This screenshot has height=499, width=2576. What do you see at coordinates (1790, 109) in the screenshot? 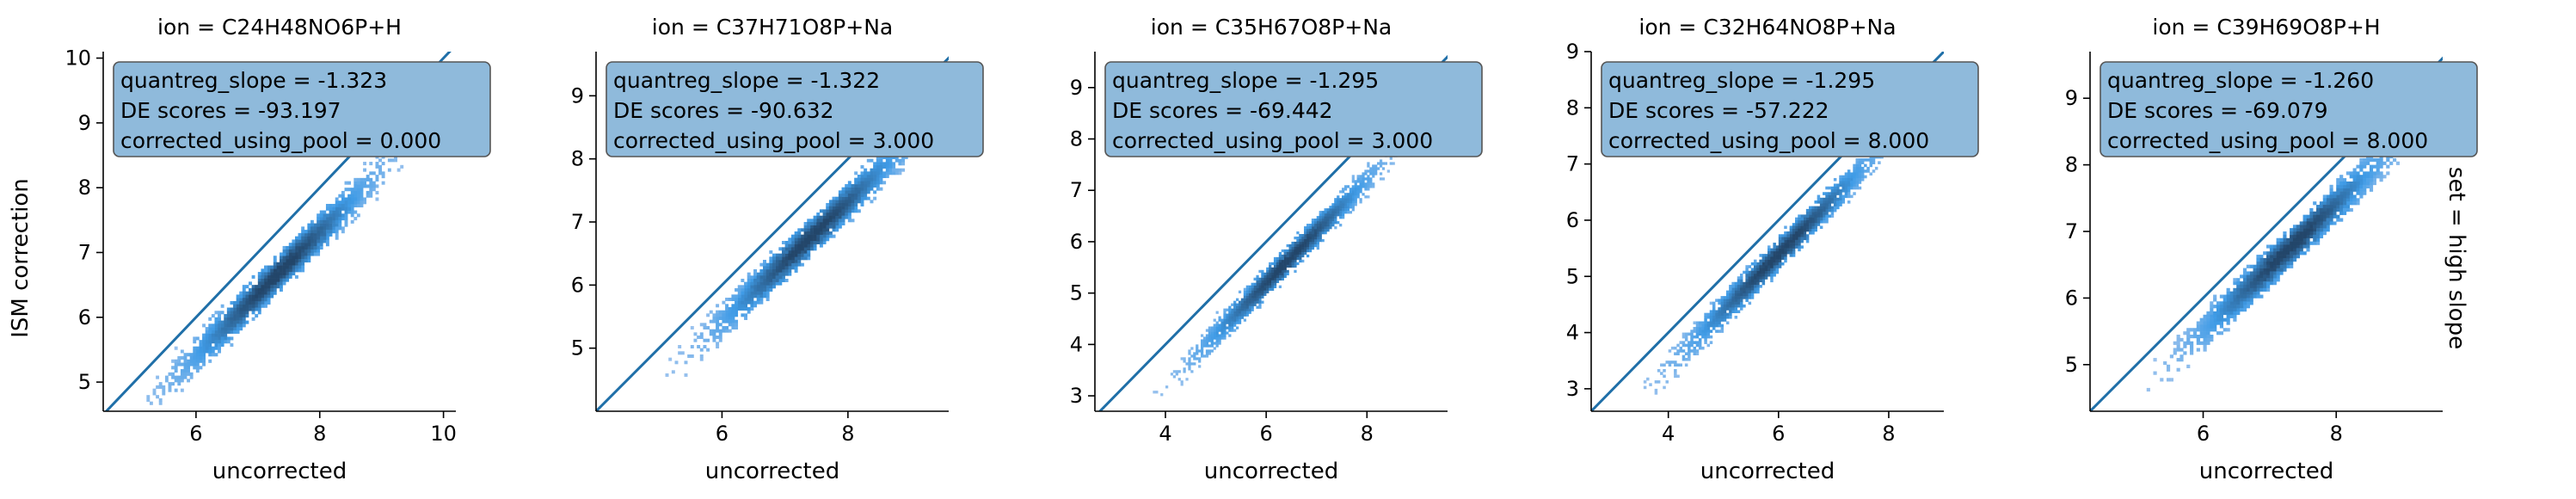
I see `annotation-box` at bounding box center [1790, 109].